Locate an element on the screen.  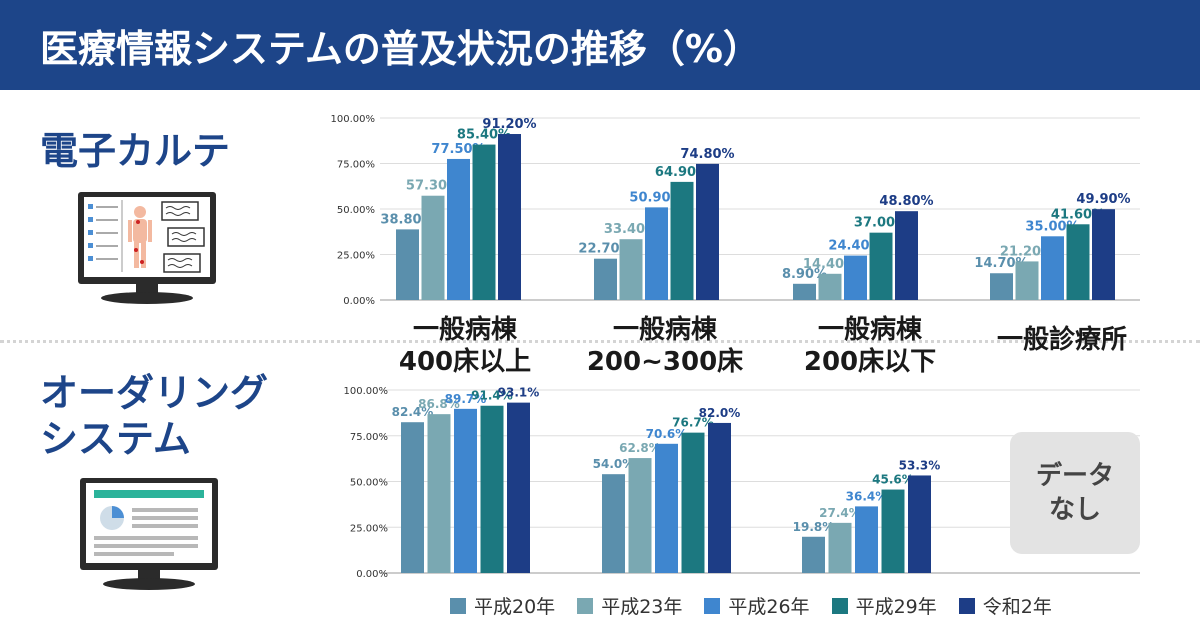
data-label: 93.1% is located at coordinates (519, 393).